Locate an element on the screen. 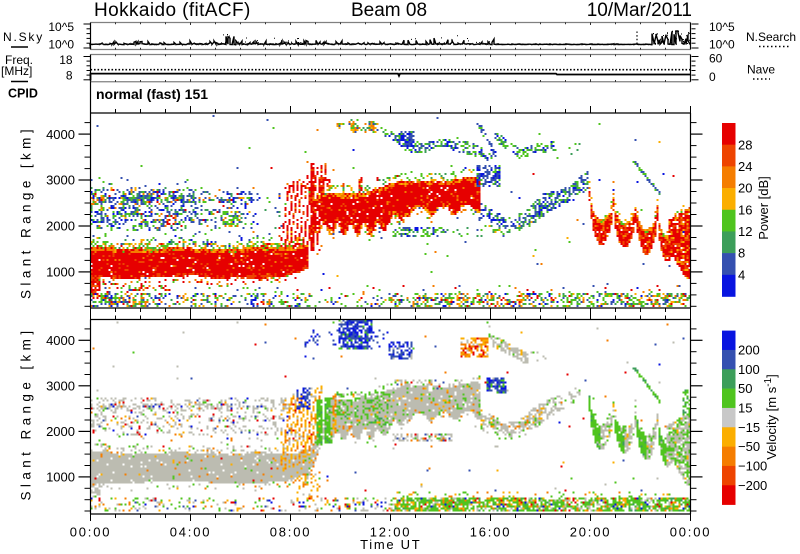 This screenshot has width=800, height=554. svg-text: Hokkaido (fitACF) is located at coordinates (172, 10).